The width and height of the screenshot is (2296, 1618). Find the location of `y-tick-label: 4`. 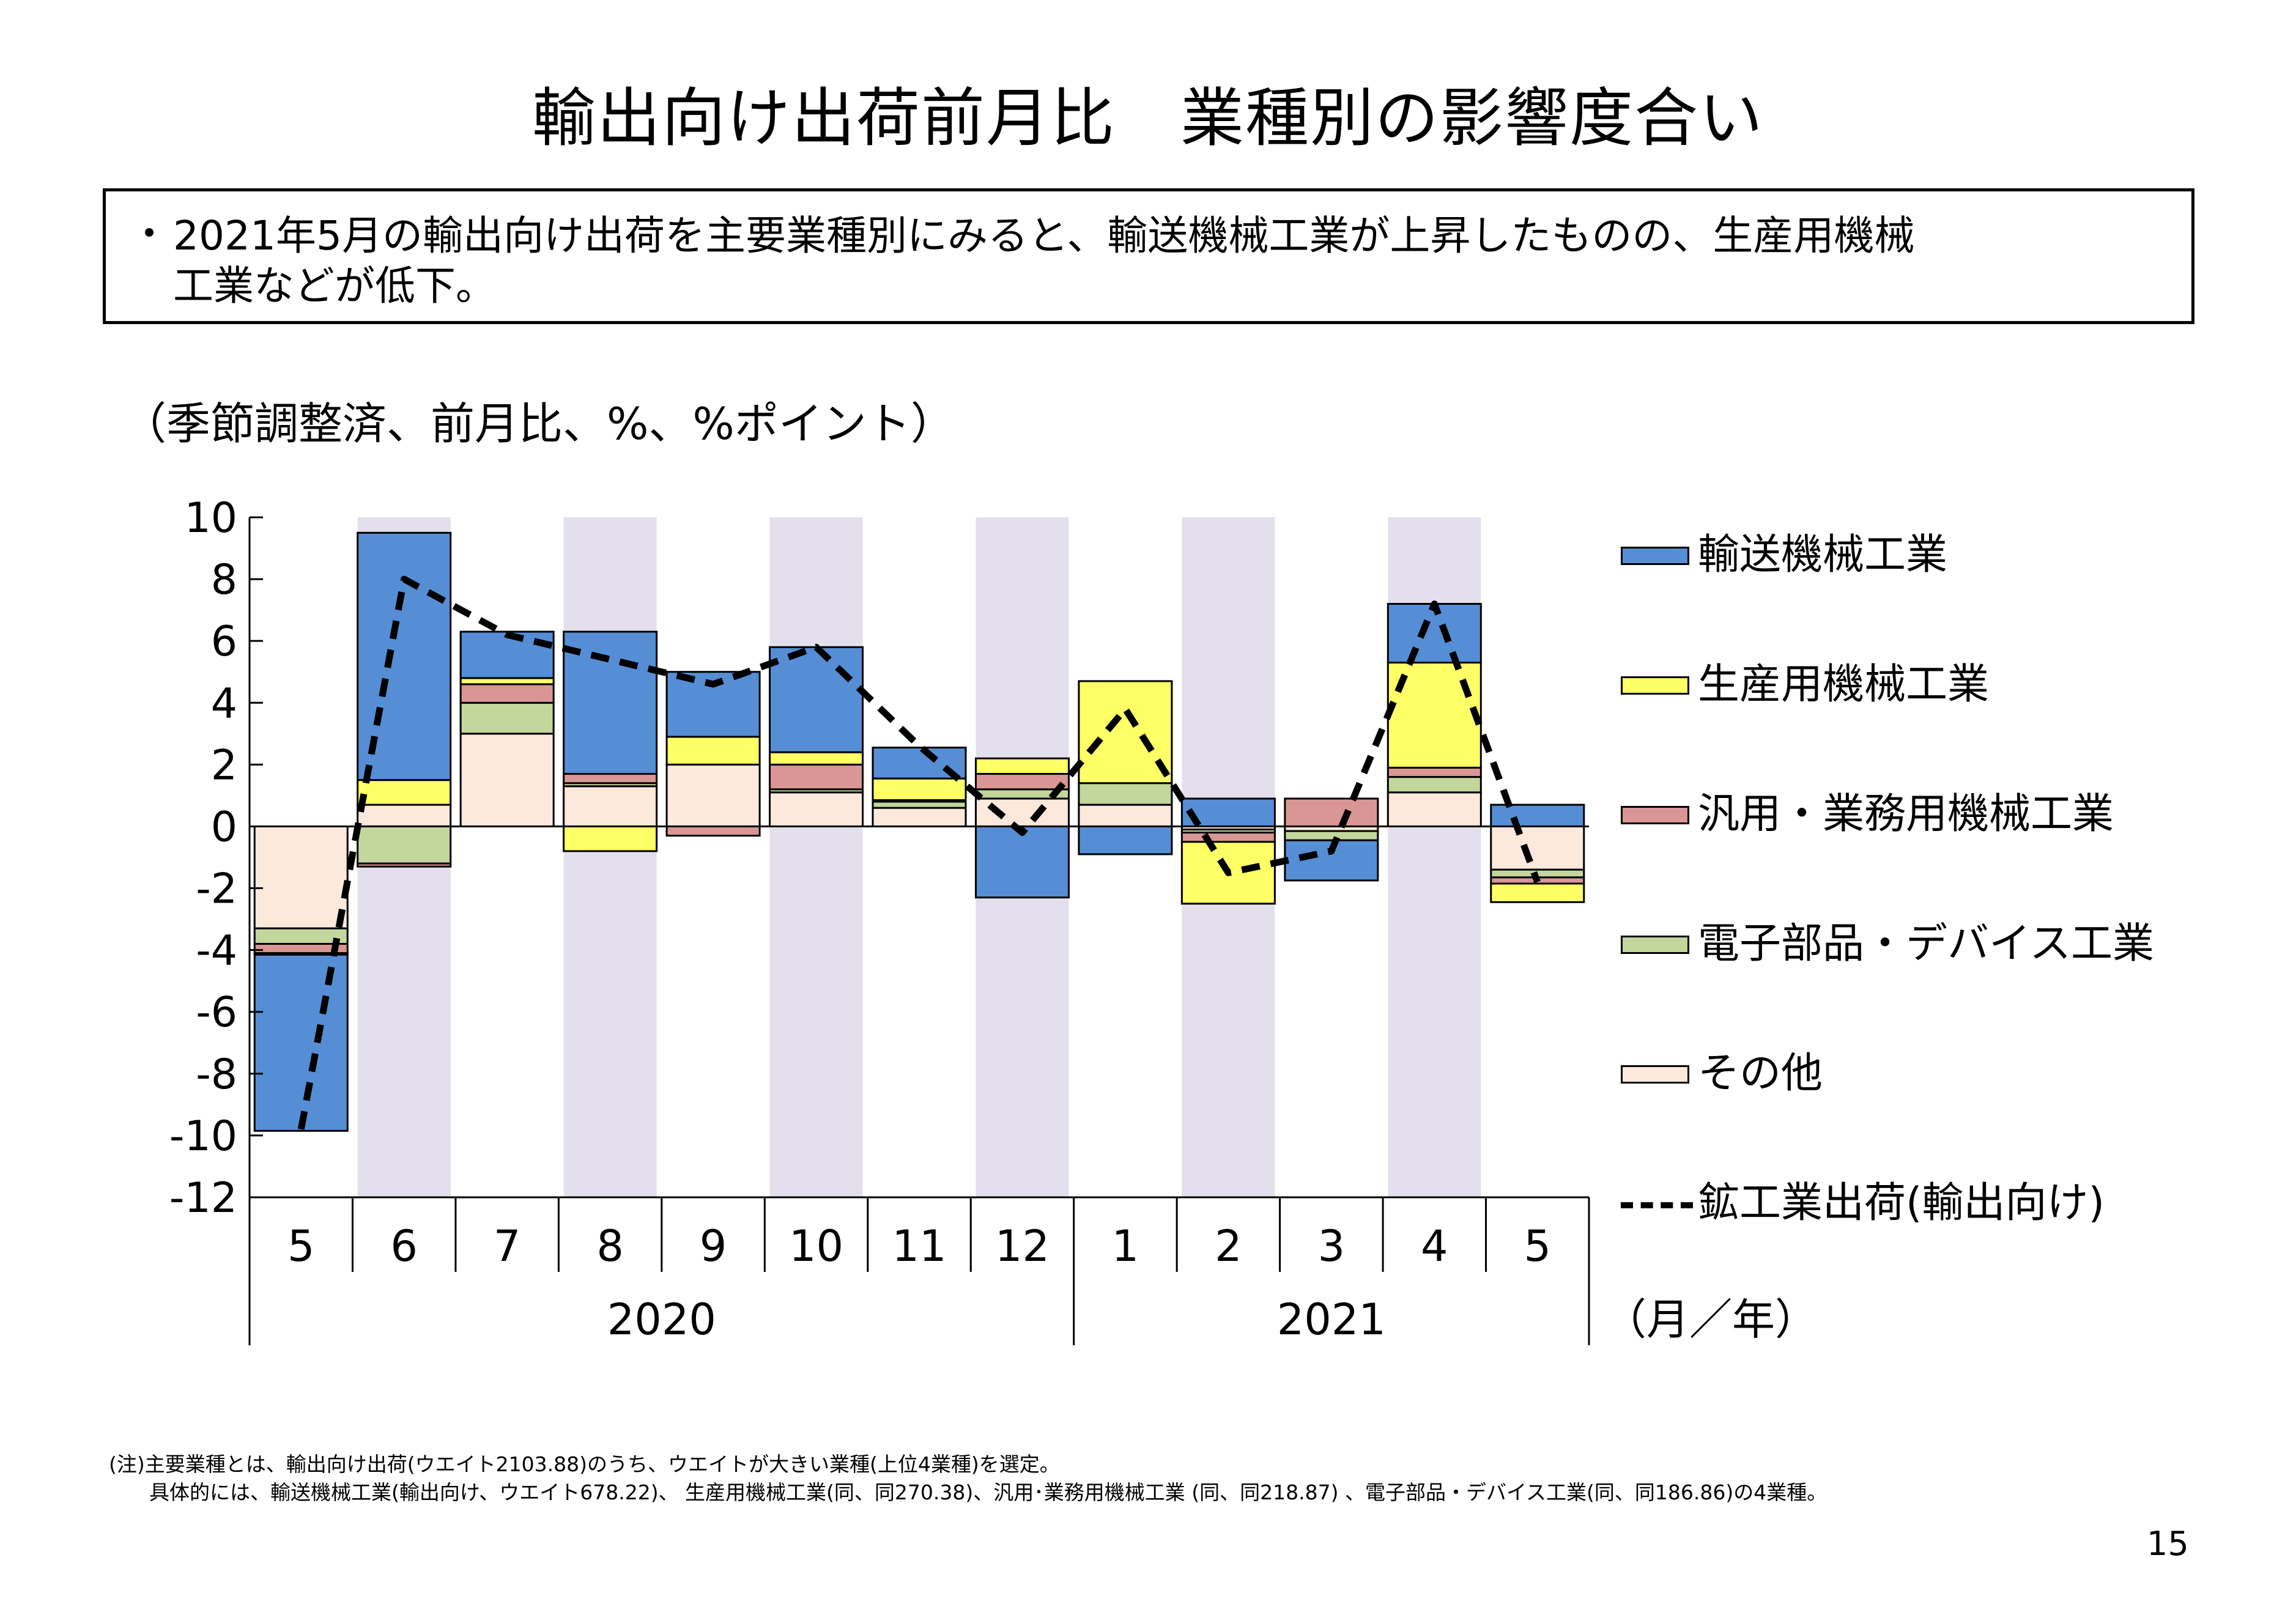

y-tick-label: 4 is located at coordinates (224, 704).